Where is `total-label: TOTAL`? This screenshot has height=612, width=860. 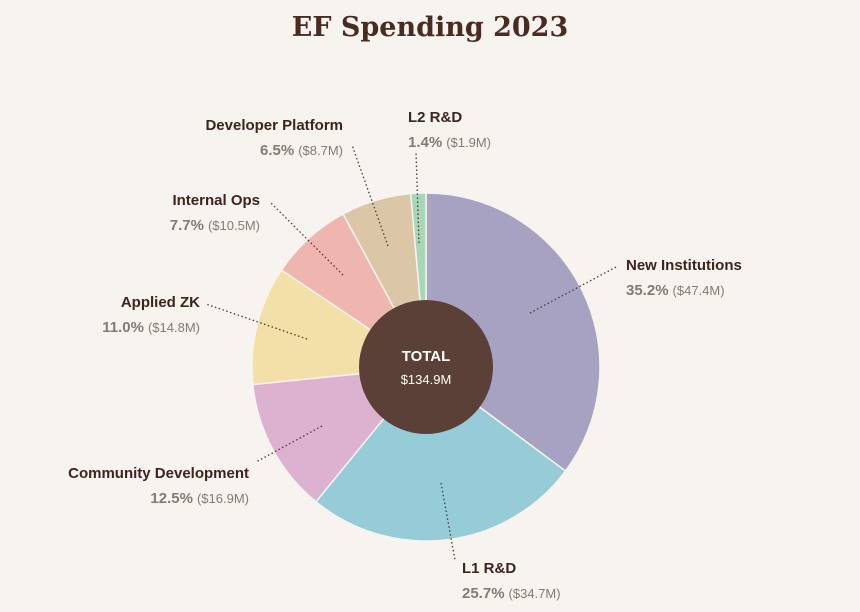
total-label: TOTAL is located at coordinates (426, 356).